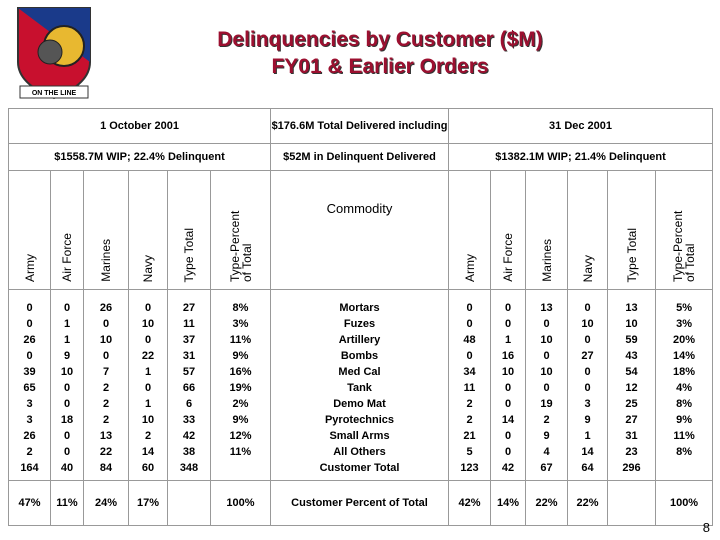  I want to click on commodity-cell: Med Cal, so click(359, 372).